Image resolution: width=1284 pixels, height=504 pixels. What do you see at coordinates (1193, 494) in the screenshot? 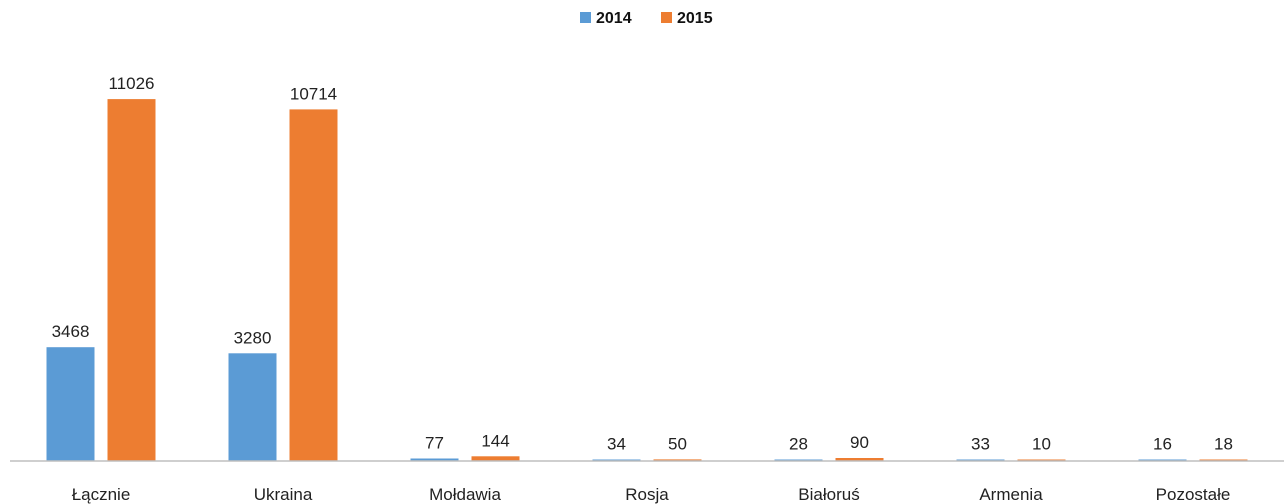
I see `category-label-pozostale: Pozostałe` at bounding box center [1193, 494].